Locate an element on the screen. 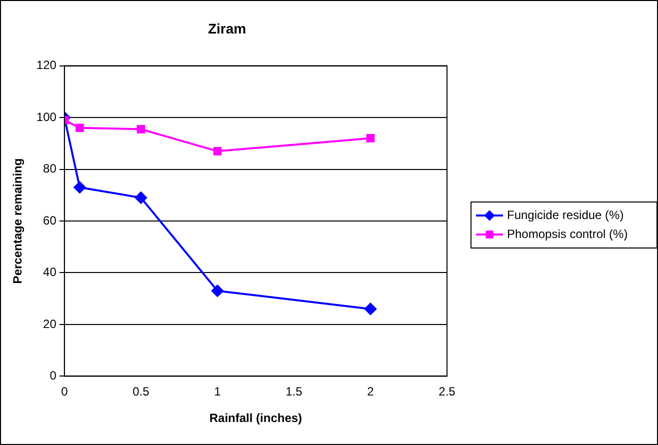  legend-label: Phomopsis control (%) is located at coordinates (567, 233).